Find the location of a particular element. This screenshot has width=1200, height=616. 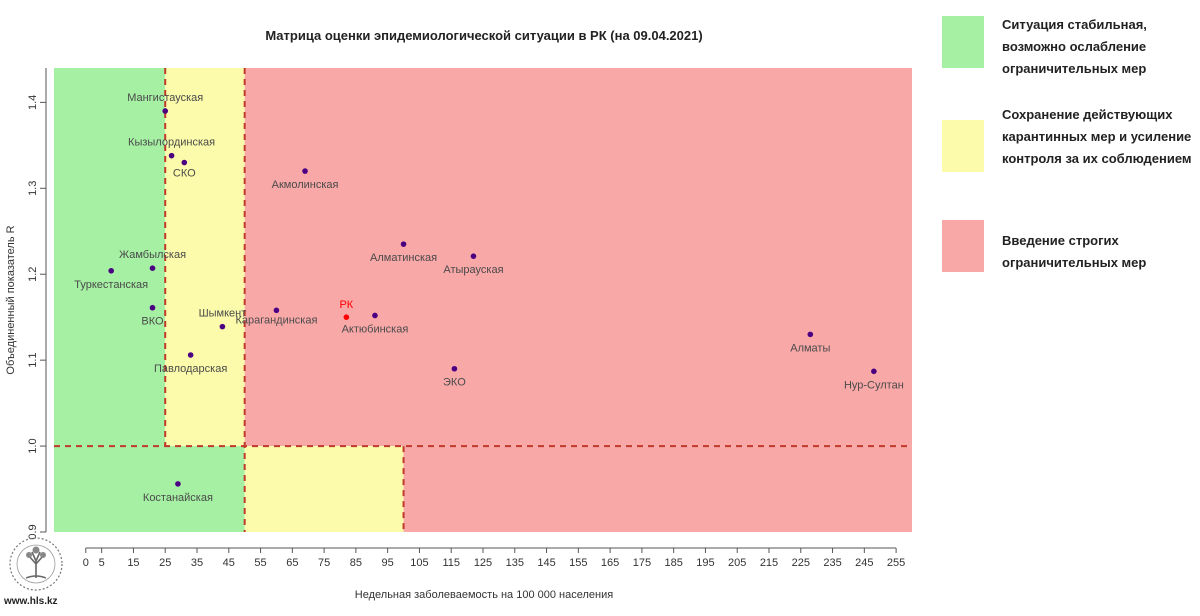

data-point-label: ЭКО is located at coordinates (454, 383).